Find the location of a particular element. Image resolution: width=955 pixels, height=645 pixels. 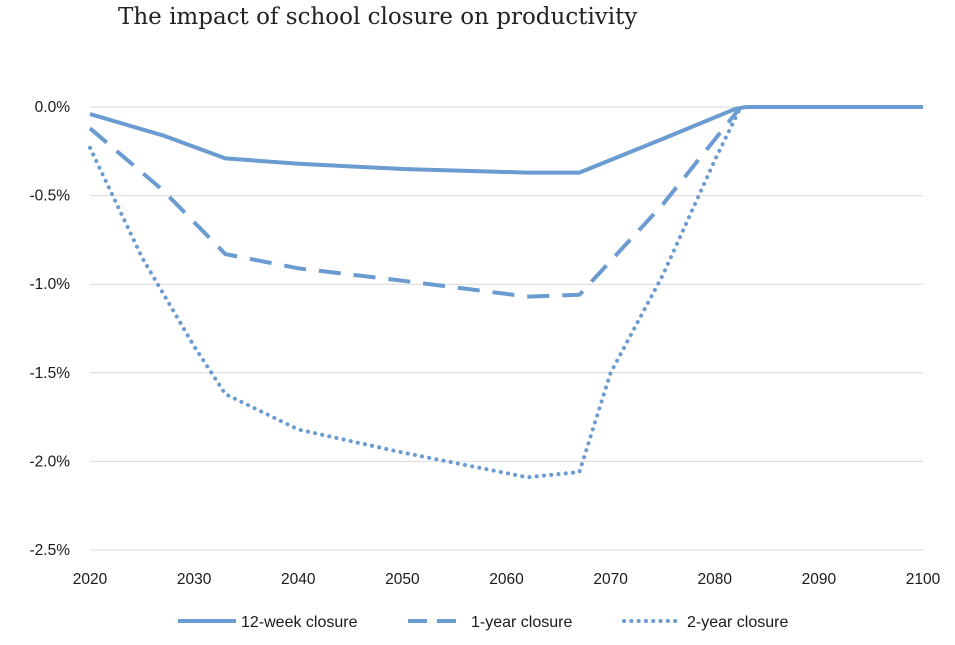

x-tick-label: 2080 is located at coordinates (715, 579).